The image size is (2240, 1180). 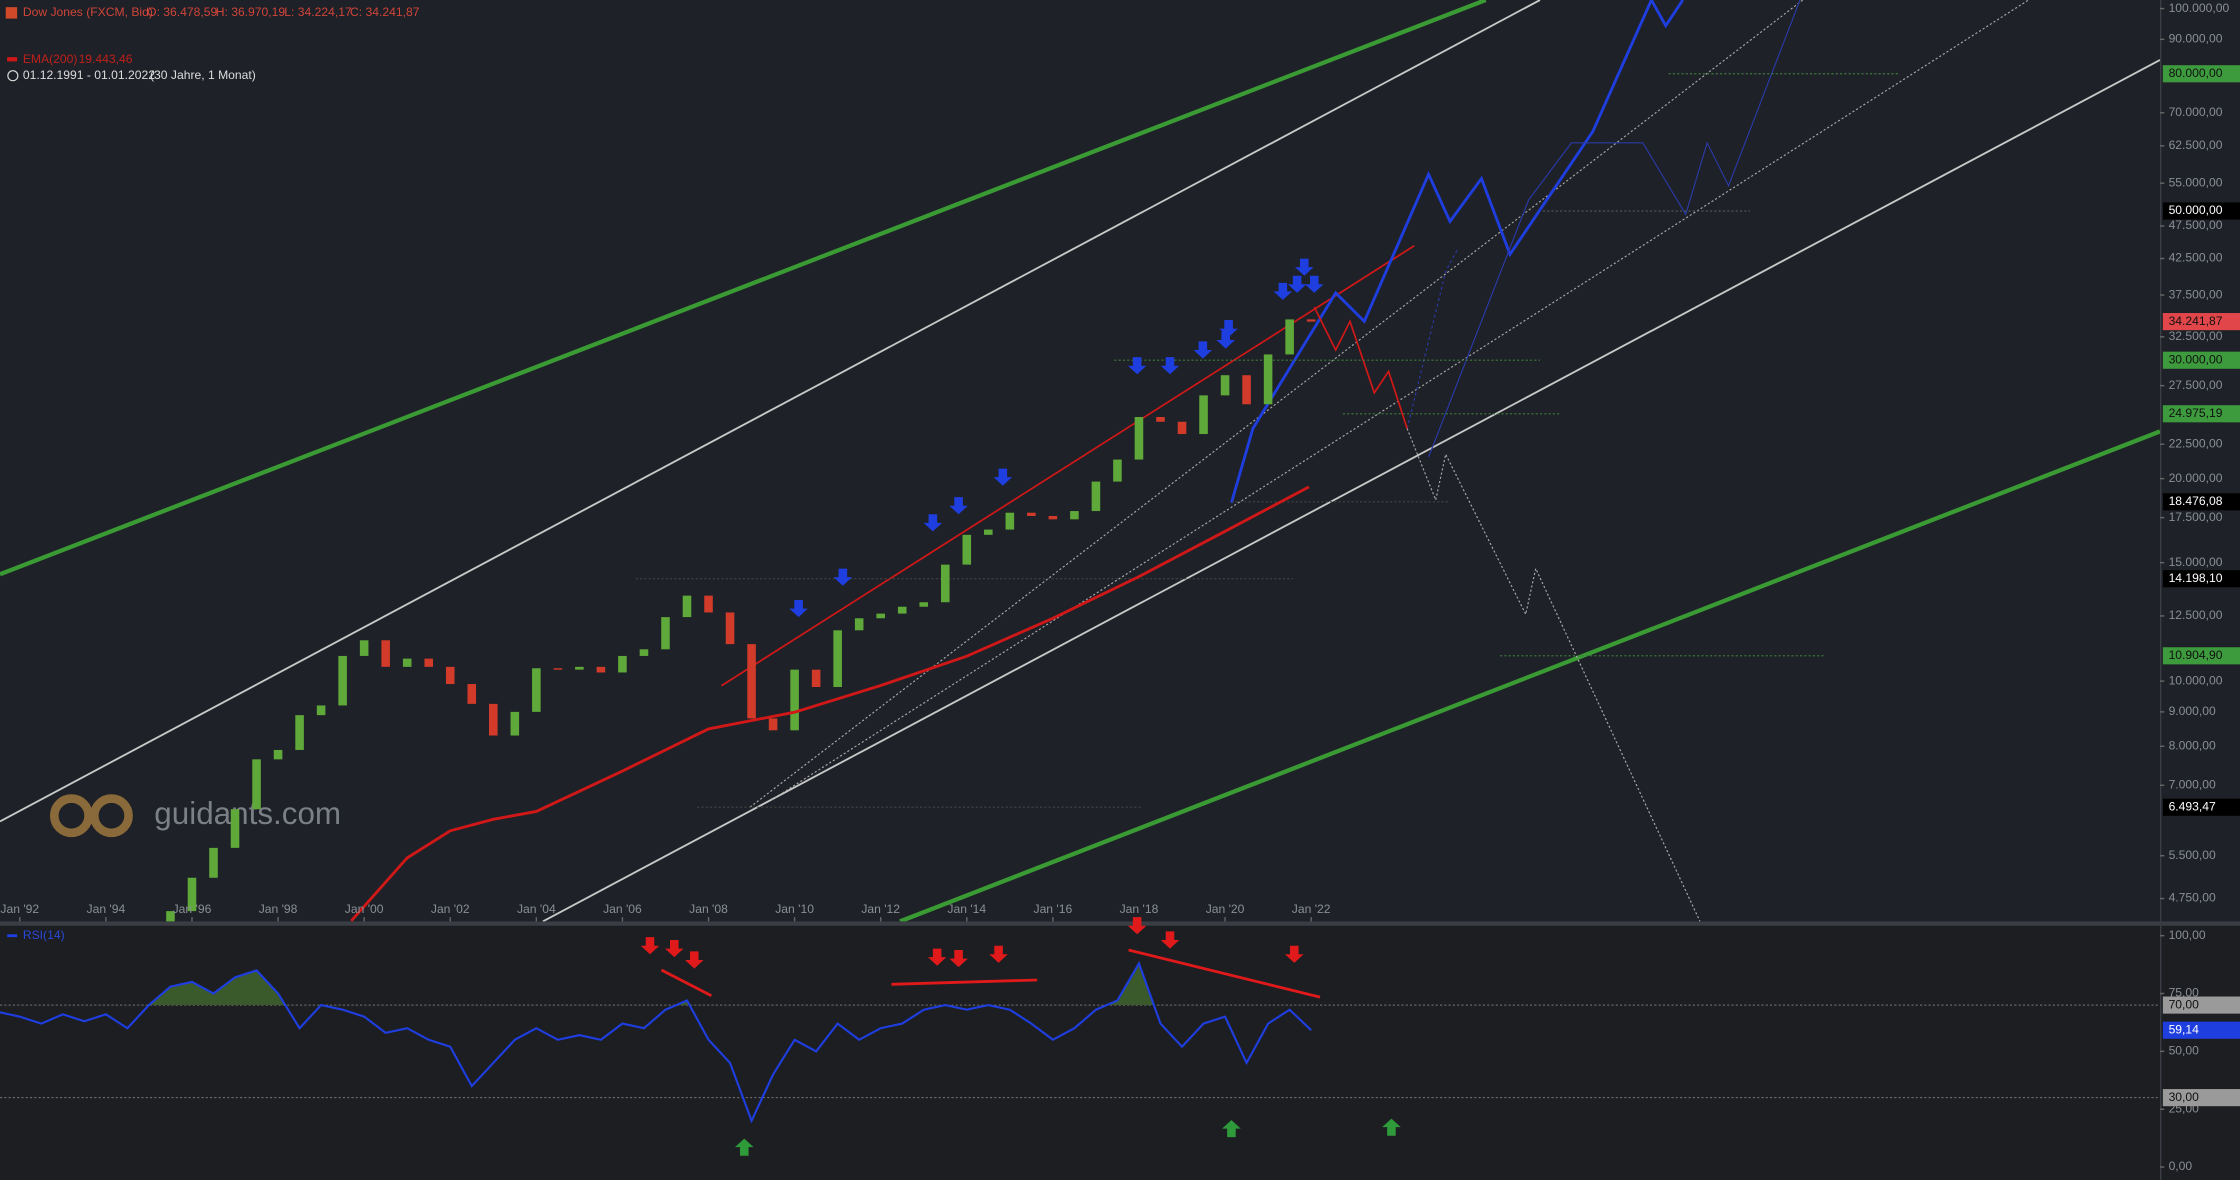 I want to click on y-tick-label: 37.500,00, so click(x=2196, y=294).